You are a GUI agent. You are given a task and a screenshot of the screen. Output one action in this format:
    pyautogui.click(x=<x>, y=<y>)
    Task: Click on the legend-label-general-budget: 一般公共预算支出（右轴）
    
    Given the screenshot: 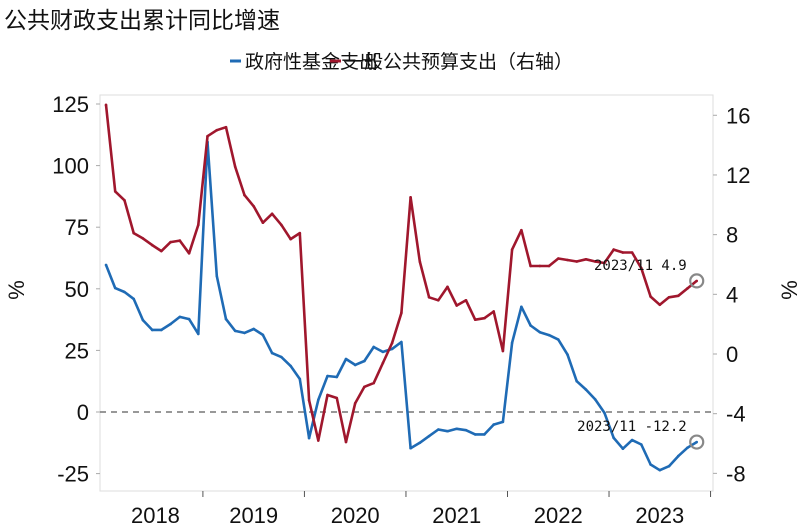 What is the action you would take?
    pyautogui.click(x=459, y=62)
    